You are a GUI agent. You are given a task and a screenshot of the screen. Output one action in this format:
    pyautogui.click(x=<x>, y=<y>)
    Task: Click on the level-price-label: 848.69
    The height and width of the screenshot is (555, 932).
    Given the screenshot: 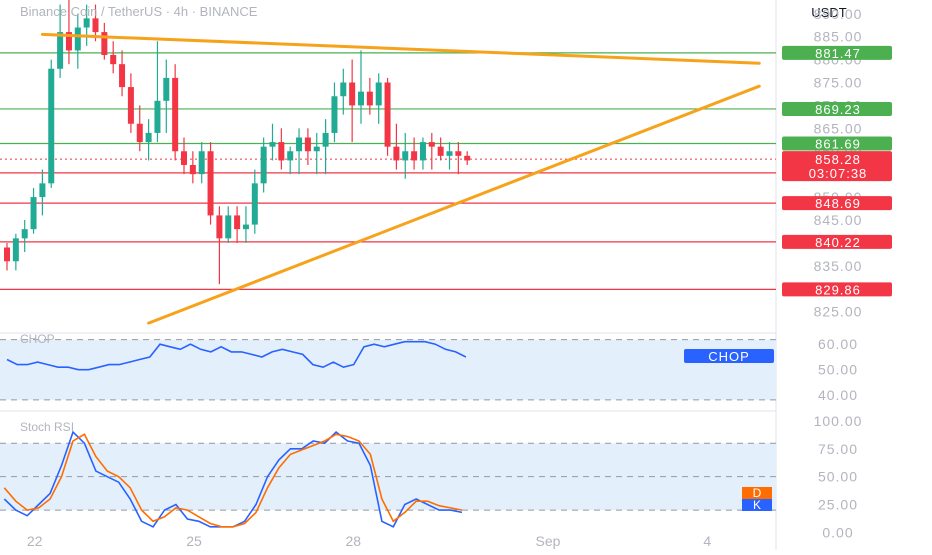 What is the action you would take?
    pyautogui.click(x=838, y=203)
    